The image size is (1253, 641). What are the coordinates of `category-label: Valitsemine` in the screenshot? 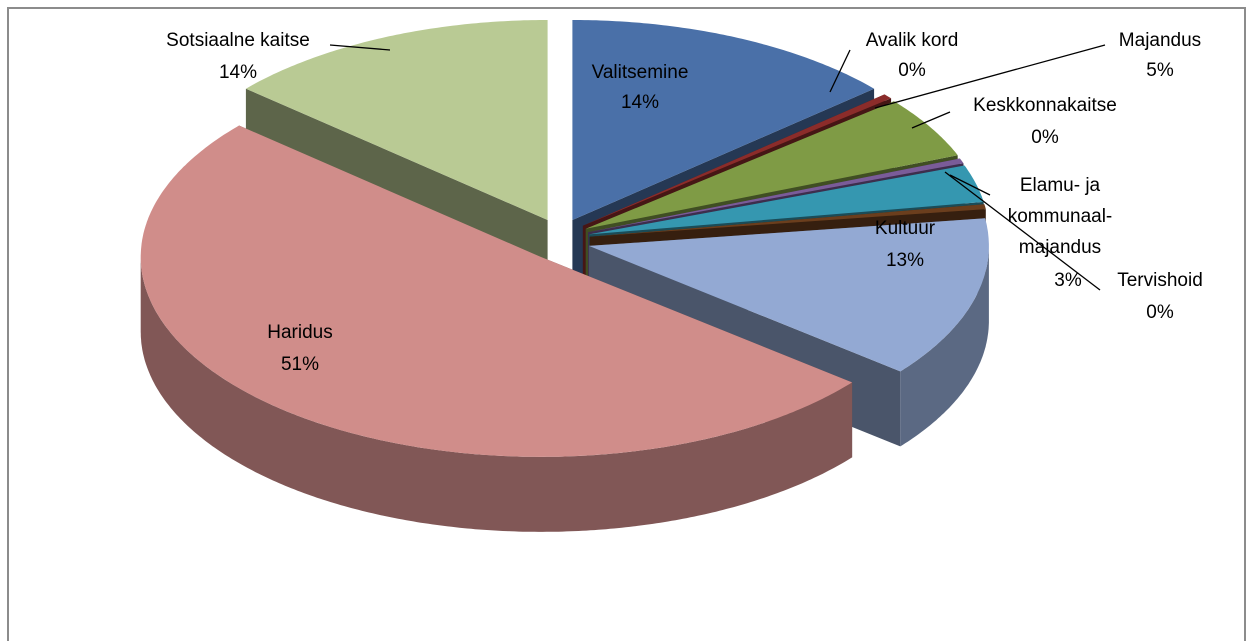 It's located at (640, 72).